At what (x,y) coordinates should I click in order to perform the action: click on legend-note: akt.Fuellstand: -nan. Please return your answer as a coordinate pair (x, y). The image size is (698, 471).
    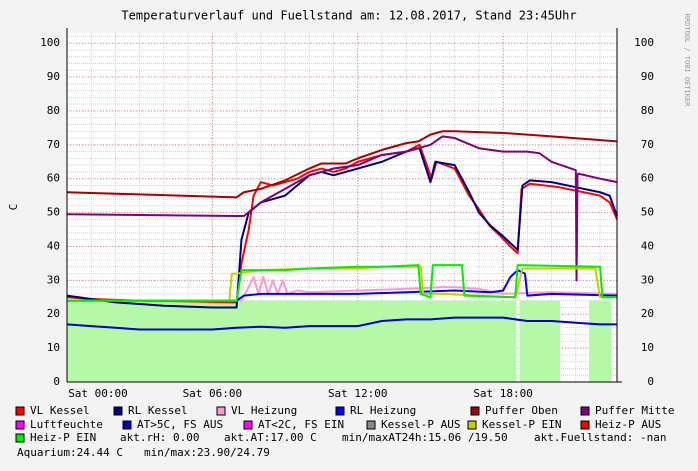
    Looking at the image, I should click on (600, 437).